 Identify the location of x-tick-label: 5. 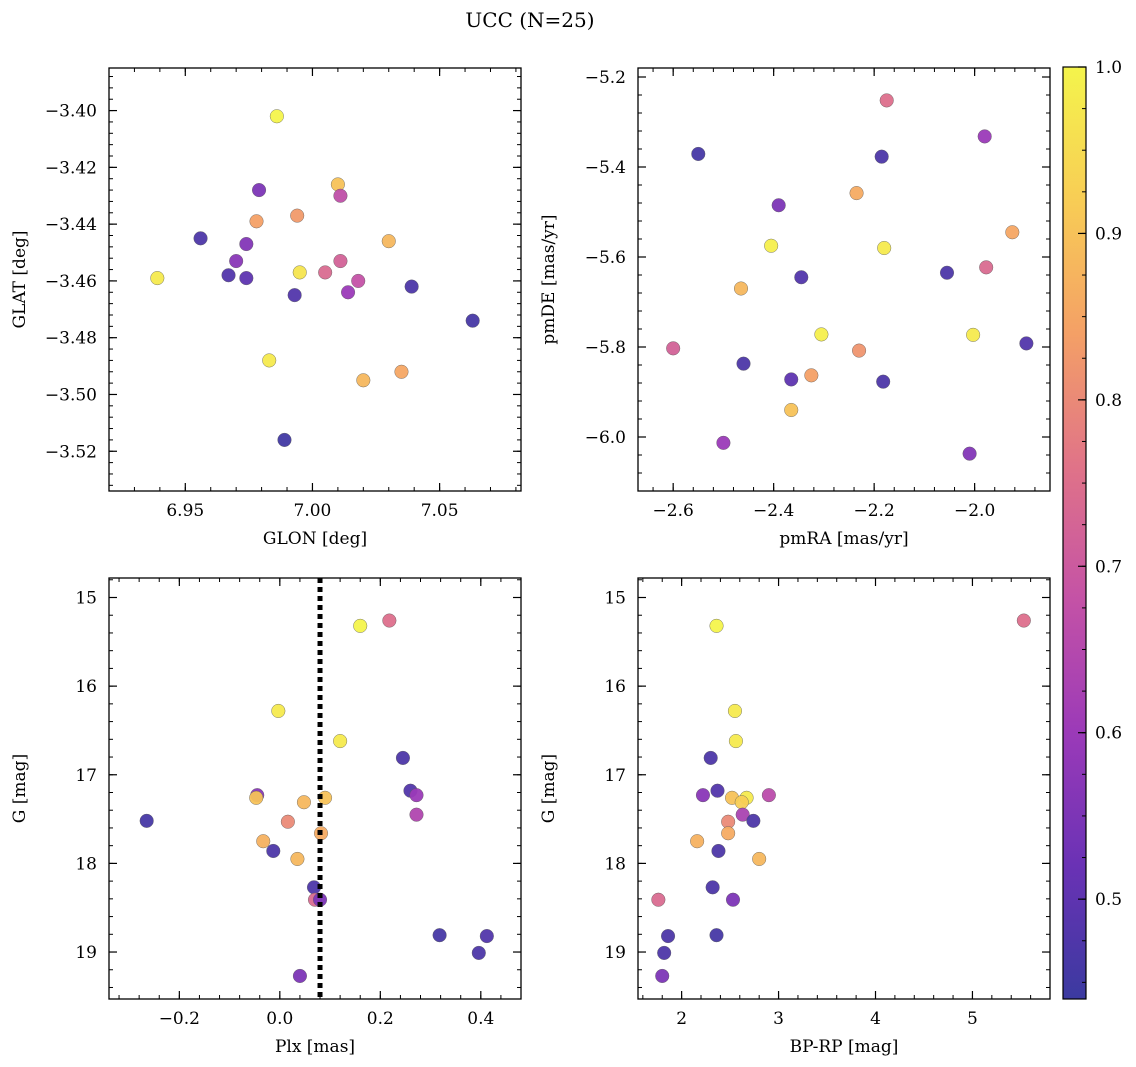
(972, 1019).